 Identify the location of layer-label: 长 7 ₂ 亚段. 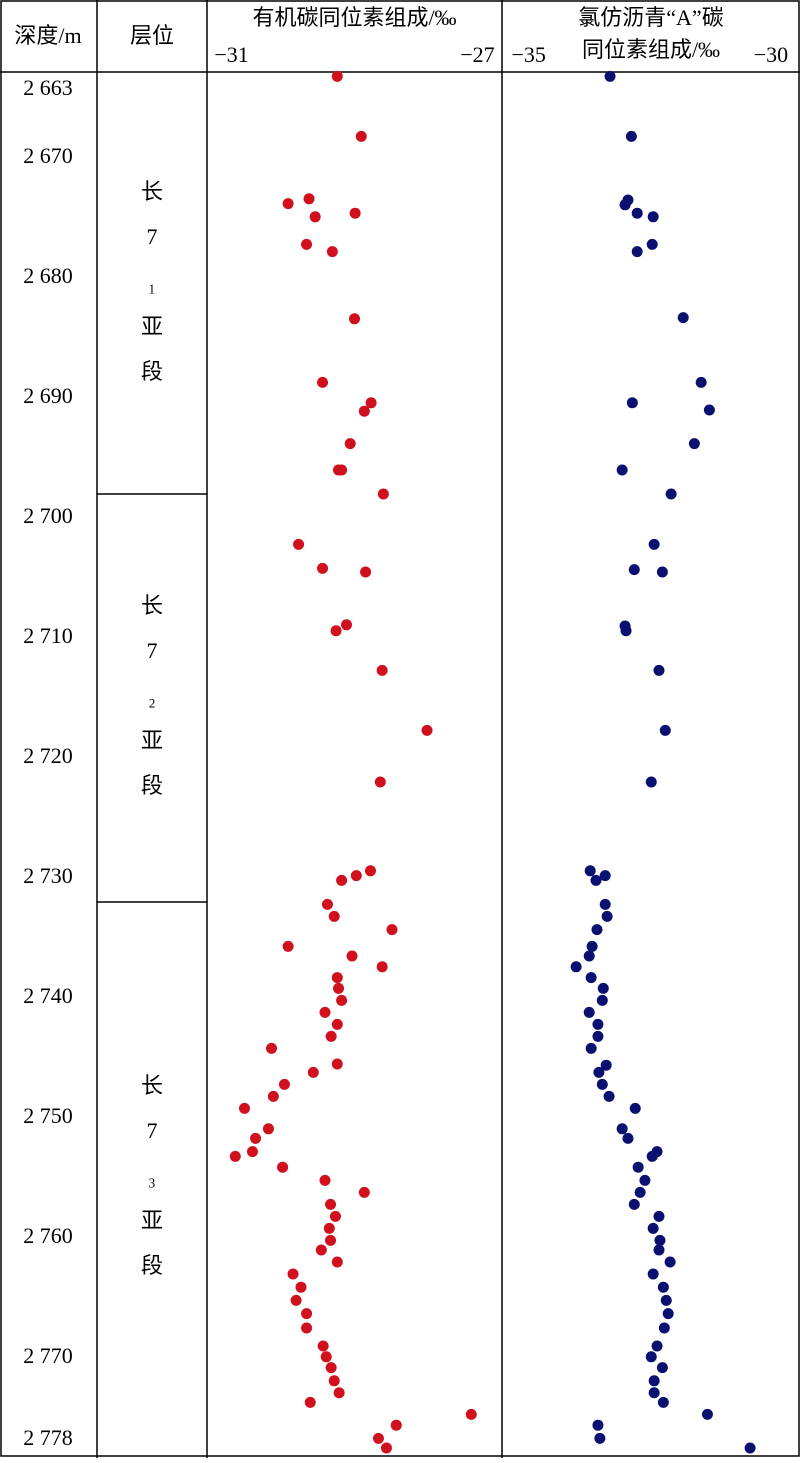
(152, 695).